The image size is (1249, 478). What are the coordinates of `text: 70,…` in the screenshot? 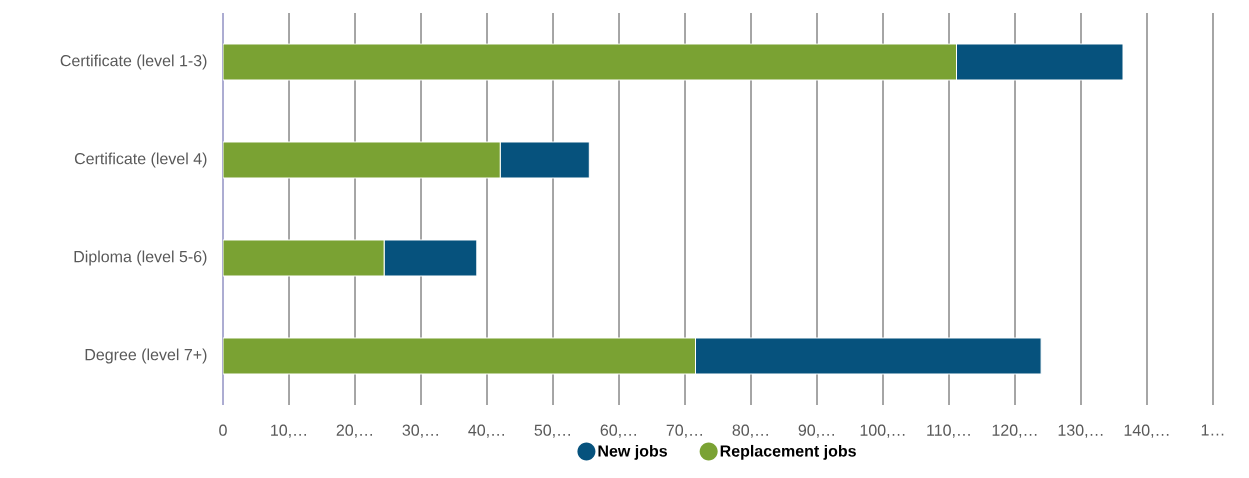 It's located at (684, 431).